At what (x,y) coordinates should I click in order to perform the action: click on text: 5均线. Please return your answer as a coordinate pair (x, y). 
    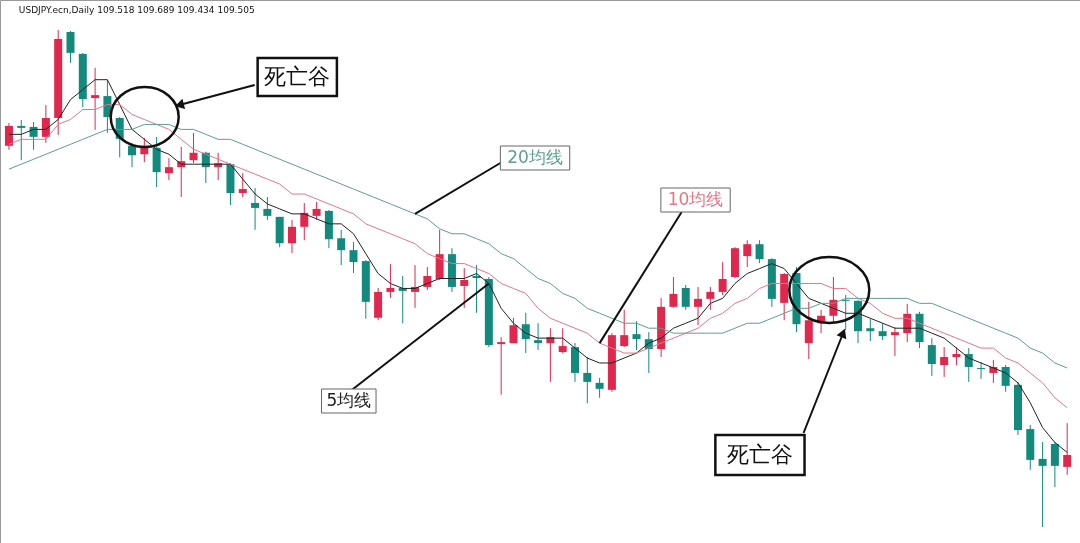
    Looking at the image, I should click on (349, 400).